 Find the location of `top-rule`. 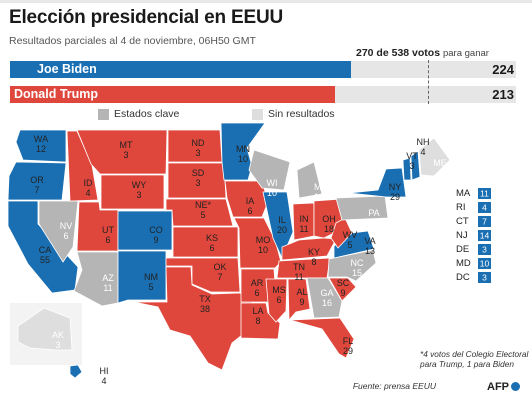

top-rule is located at coordinates (266, 1).